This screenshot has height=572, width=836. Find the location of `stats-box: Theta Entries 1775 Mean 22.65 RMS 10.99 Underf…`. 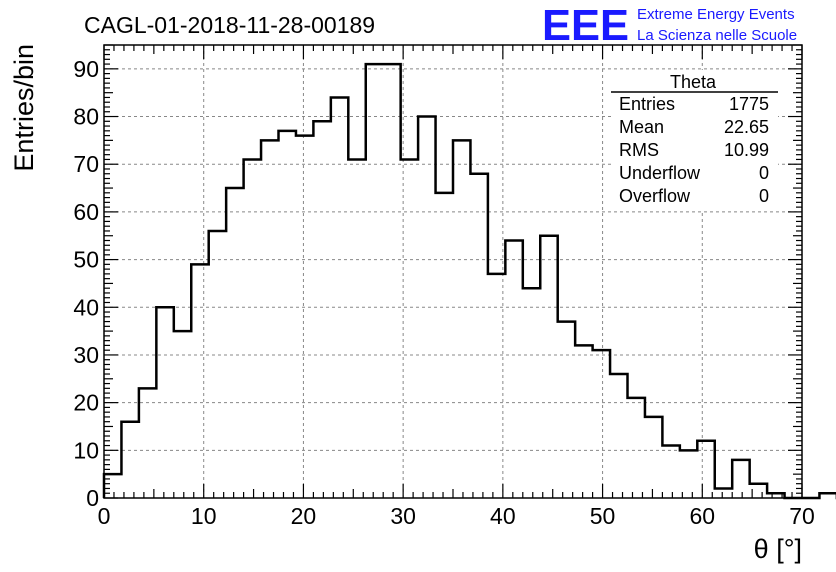

stats-box: Theta Entries 1775 Mean 22.65 RMS 10.99 Underf… is located at coordinates (694, 140).